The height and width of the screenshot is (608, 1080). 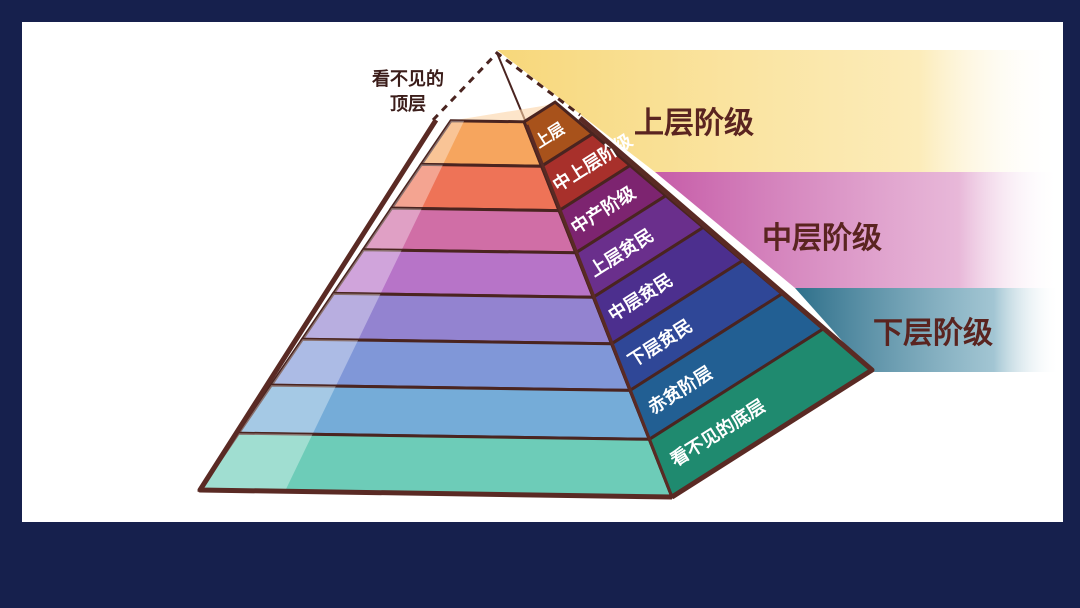 What do you see at coordinates (933, 333) in the screenshot?
I see `band-label-lower: 下层阶级` at bounding box center [933, 333].